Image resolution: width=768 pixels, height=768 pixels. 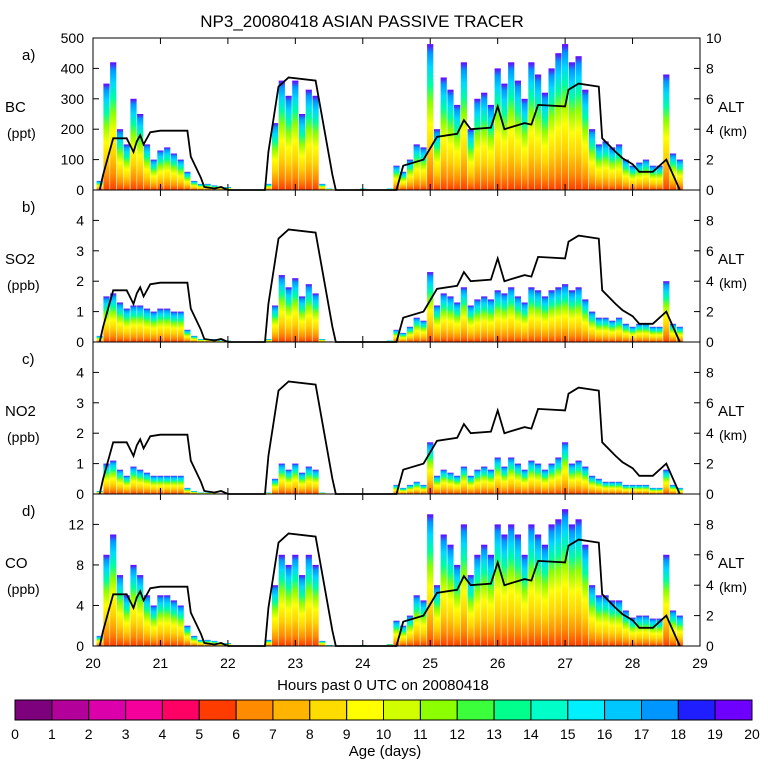 What do you see at coordinates (73, 99) in the screenshot?
I see `y-tick-label: 300` at bounding box center [73, 99].